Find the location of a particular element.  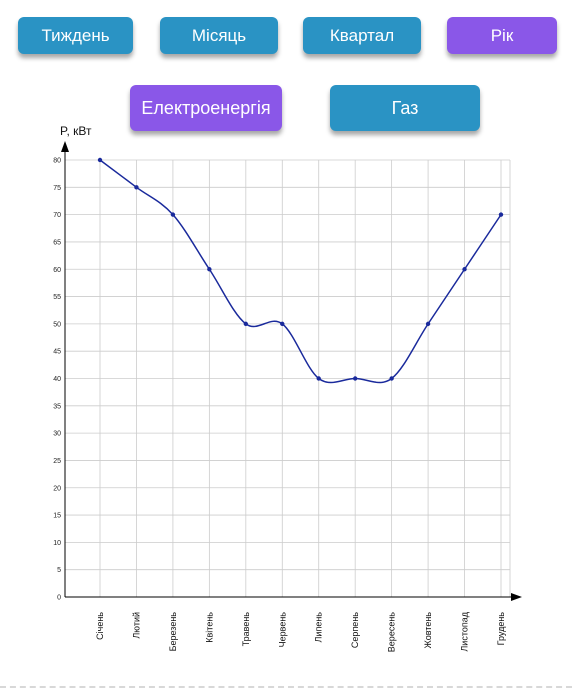

y-axis-arrow is located at coordinates (65, 146).